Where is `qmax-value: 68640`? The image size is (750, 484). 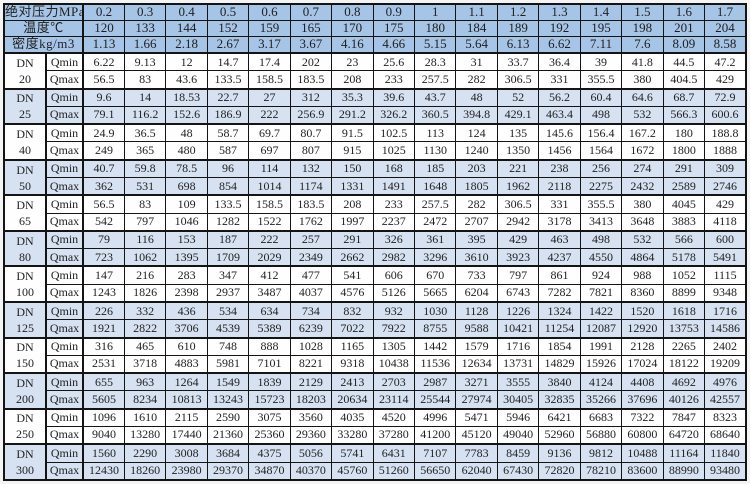 qmax-value: 68640 is located at coordinates (725, 435).